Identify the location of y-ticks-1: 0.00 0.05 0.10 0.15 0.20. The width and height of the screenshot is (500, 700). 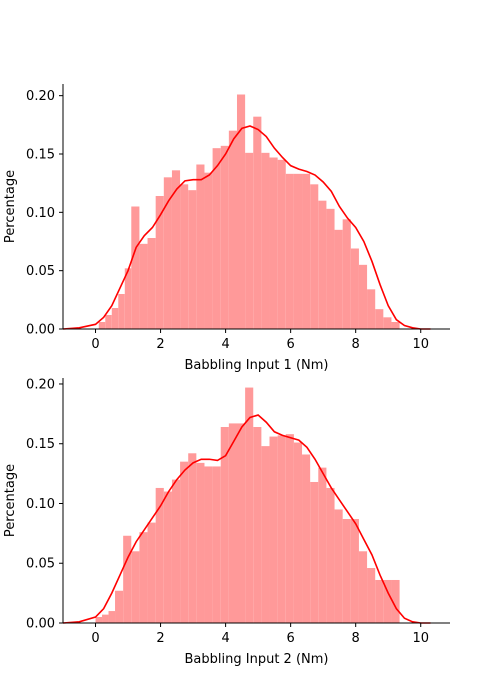
(44, 213).